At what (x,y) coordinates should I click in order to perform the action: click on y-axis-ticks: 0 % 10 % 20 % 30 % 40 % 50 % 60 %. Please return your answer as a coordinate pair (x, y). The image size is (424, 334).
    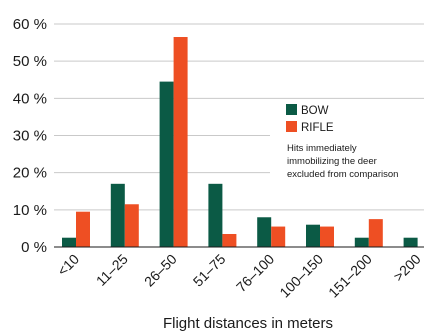
    Looking at the image, I should click on (30, 136).